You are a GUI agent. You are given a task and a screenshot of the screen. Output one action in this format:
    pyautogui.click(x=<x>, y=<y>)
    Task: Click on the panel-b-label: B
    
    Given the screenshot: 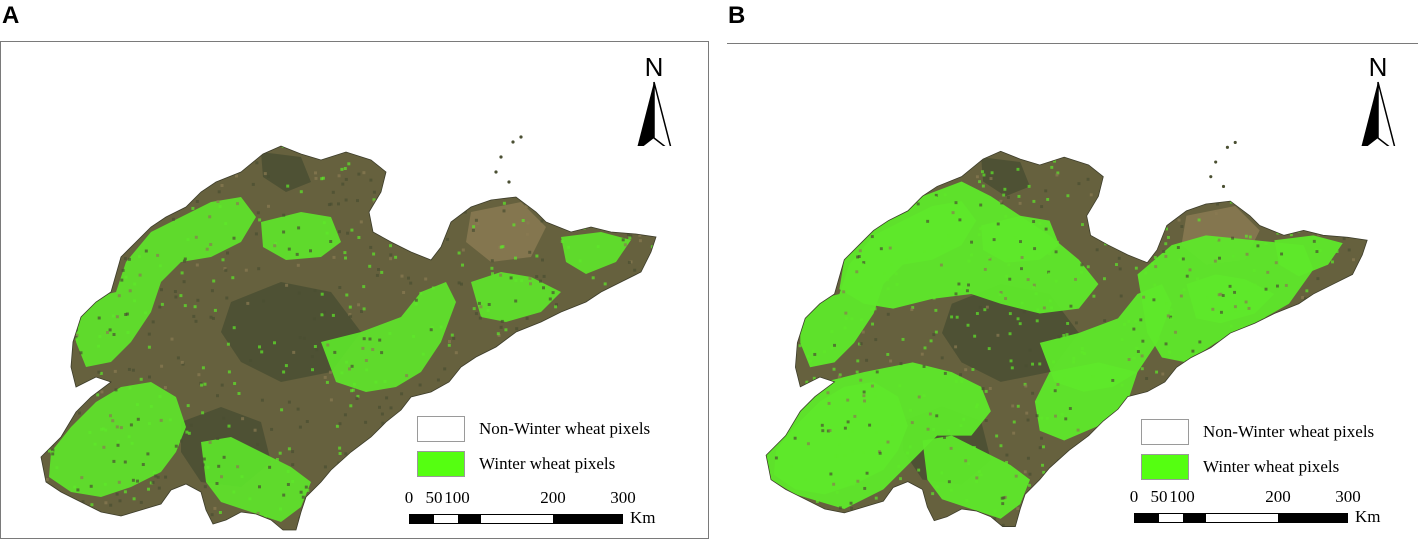 What is the action you would take?
    pyautogui.click(x=737, y=15)
    